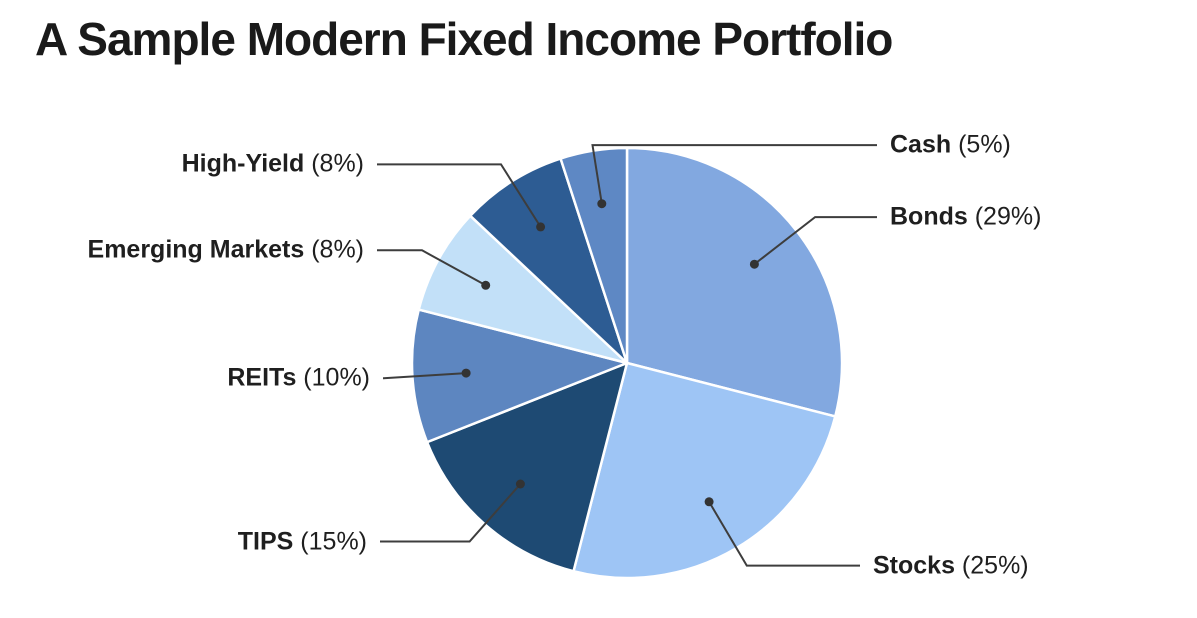 This screenshot has height=618, width=1197. What do you see at coordinates (1004, 216) in the screenshot?
I see `segment-percent: (29%)` at bounding box center [1004, 216].